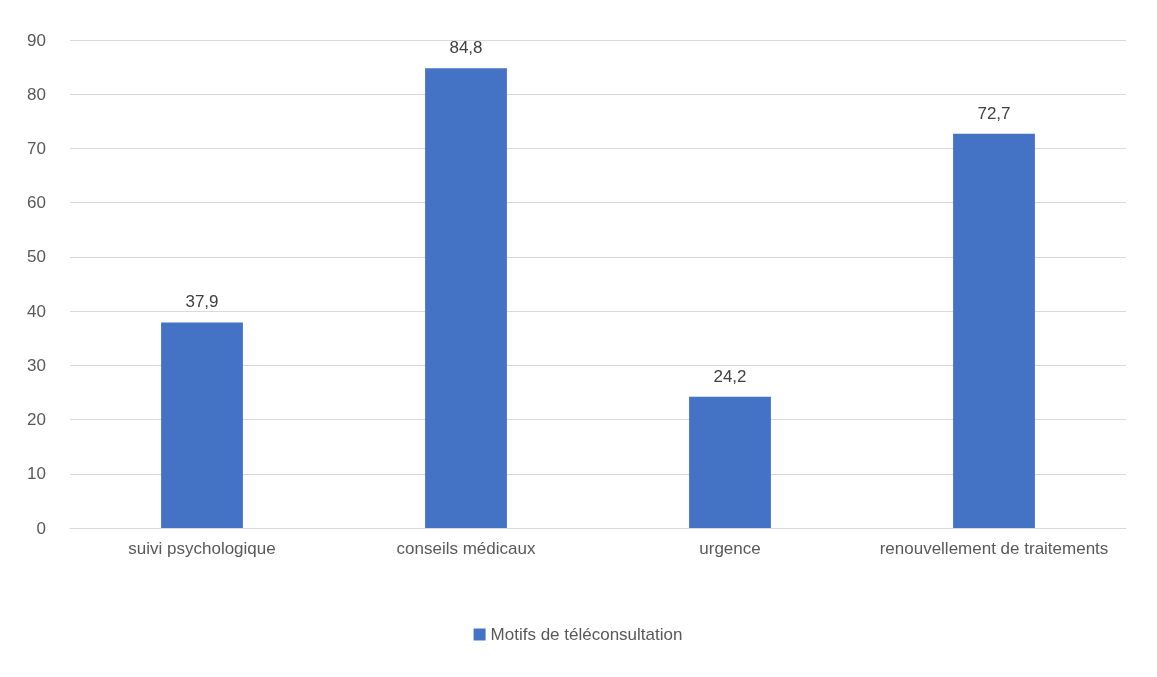  I want to click on y-tick-label: 60, so click(36, 203).